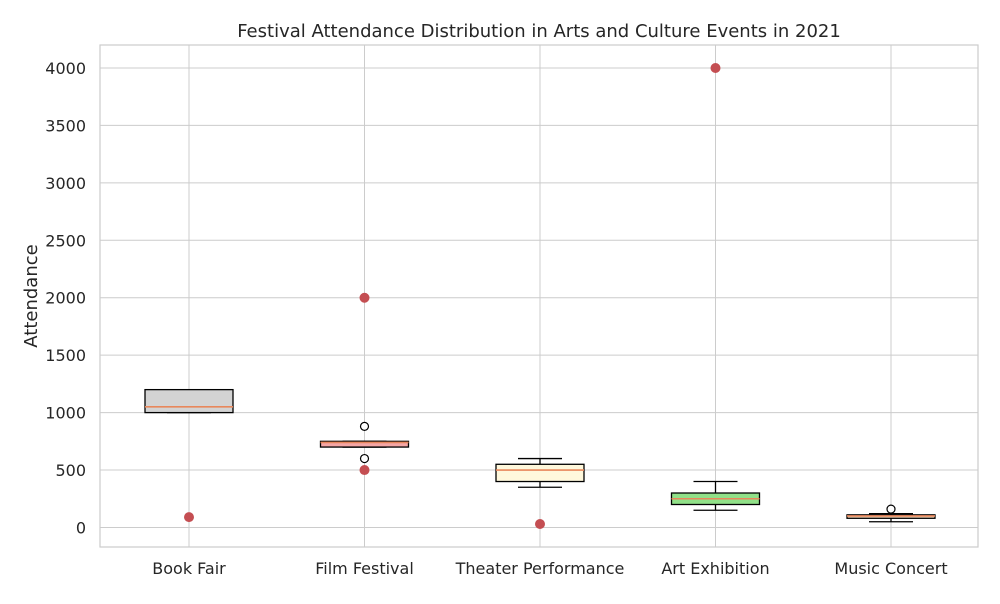 Image resolution: width=1000 pixels, height=604 pixels. Describe the element at coordinates (65, 125) in the screenshot. I see `y-tick-label: 3500` at that location.